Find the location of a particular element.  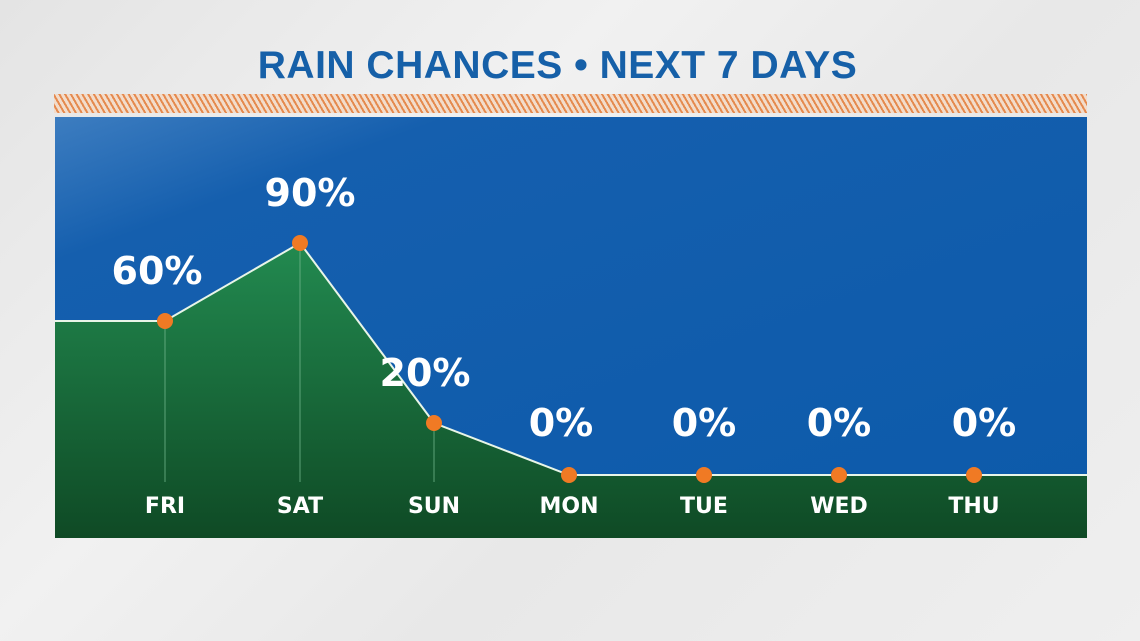

day-label-fri: FRI is located at coordinates (165, 506).